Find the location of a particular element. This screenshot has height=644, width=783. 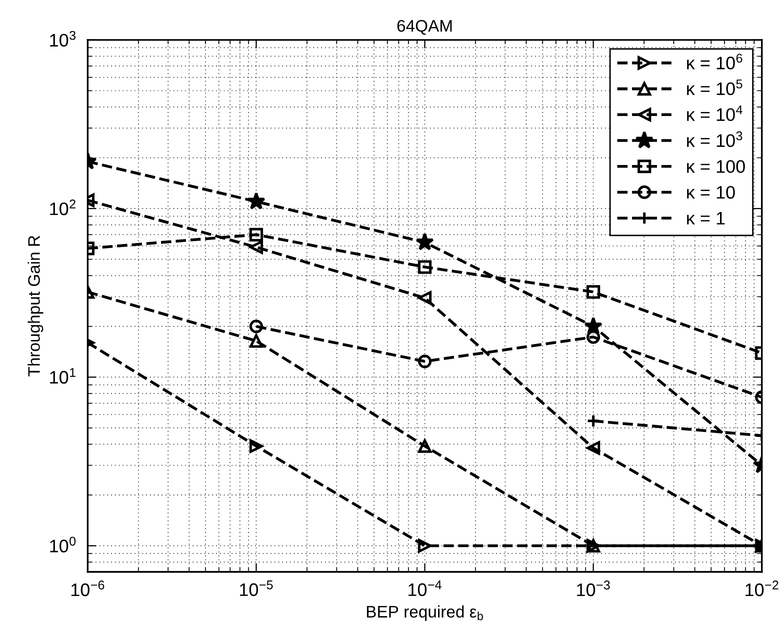

x-axis-title: BEP required ε$_{b}$ is located at coordinates (424, 613).